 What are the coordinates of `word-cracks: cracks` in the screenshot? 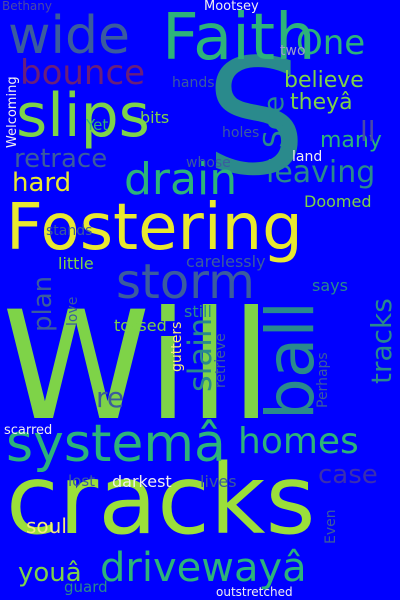 It's located at (161, 500).